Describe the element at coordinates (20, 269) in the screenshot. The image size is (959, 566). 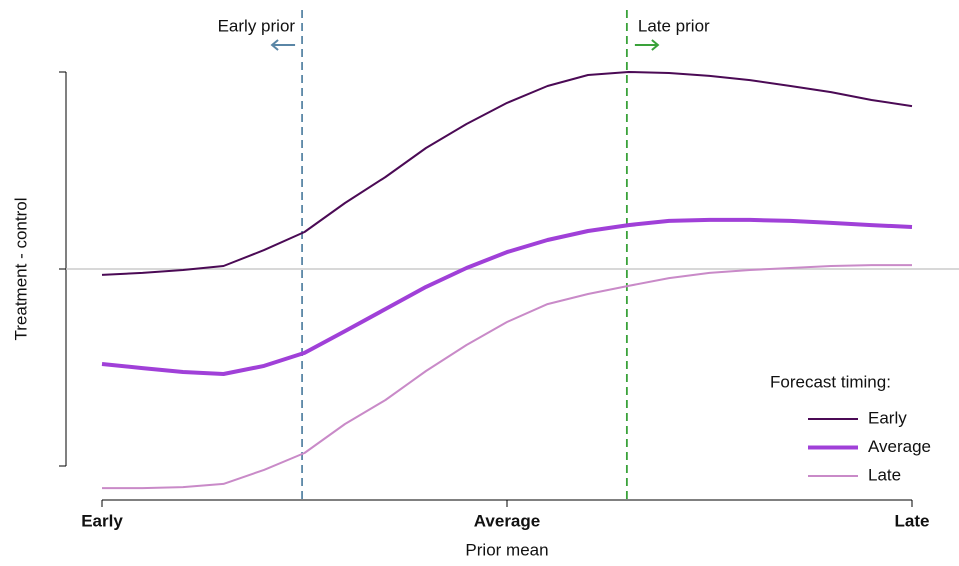
I see `y-axis-label: Treatment - control` at that location.